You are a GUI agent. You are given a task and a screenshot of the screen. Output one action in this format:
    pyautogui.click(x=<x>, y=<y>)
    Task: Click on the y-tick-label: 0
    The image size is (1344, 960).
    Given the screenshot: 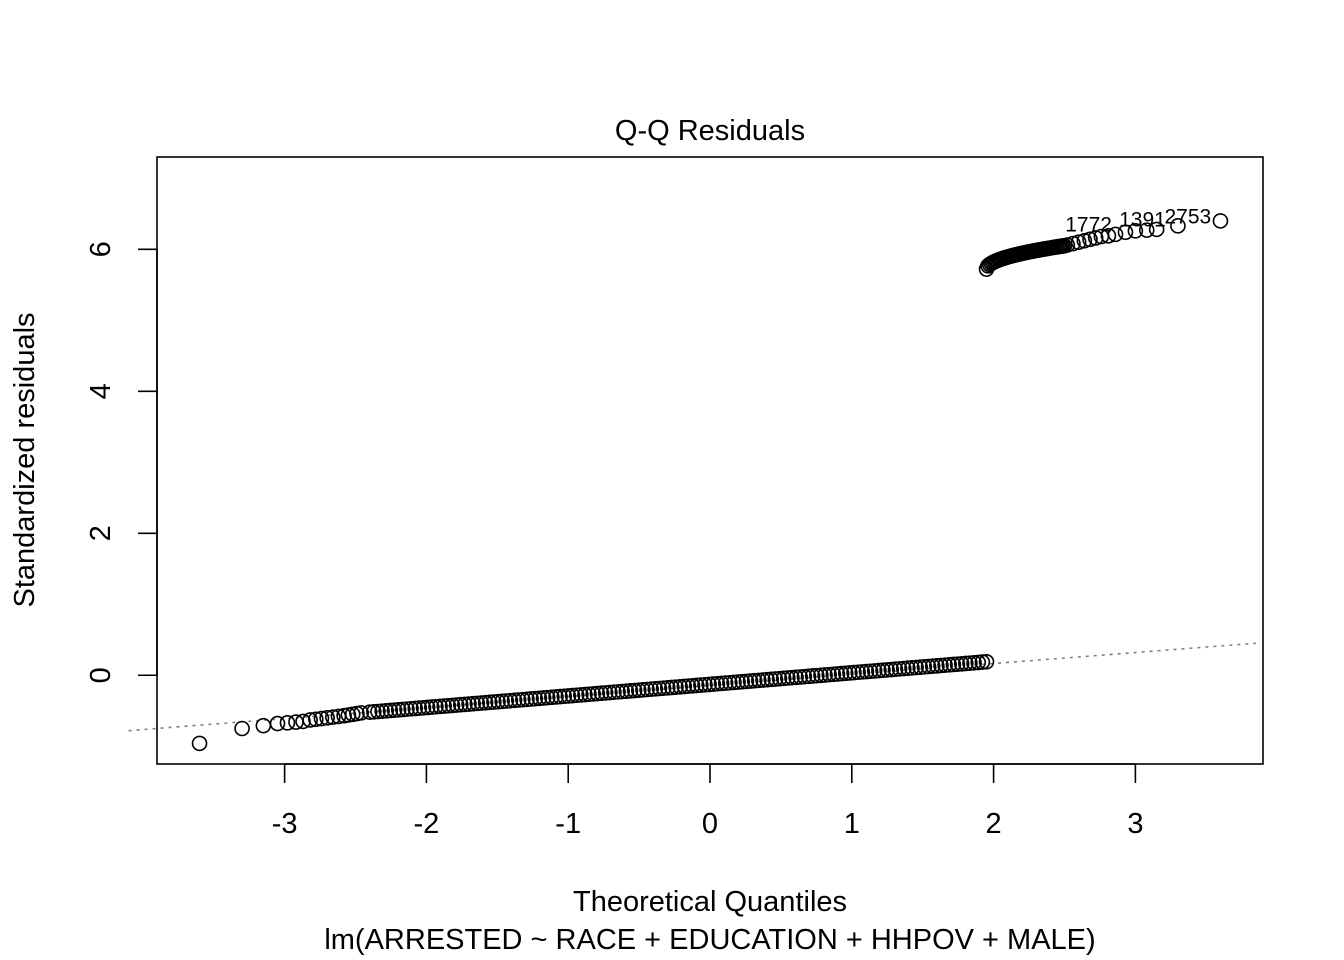 What is the action you would take?
    pyautogui.click(x=101, y=675)
    